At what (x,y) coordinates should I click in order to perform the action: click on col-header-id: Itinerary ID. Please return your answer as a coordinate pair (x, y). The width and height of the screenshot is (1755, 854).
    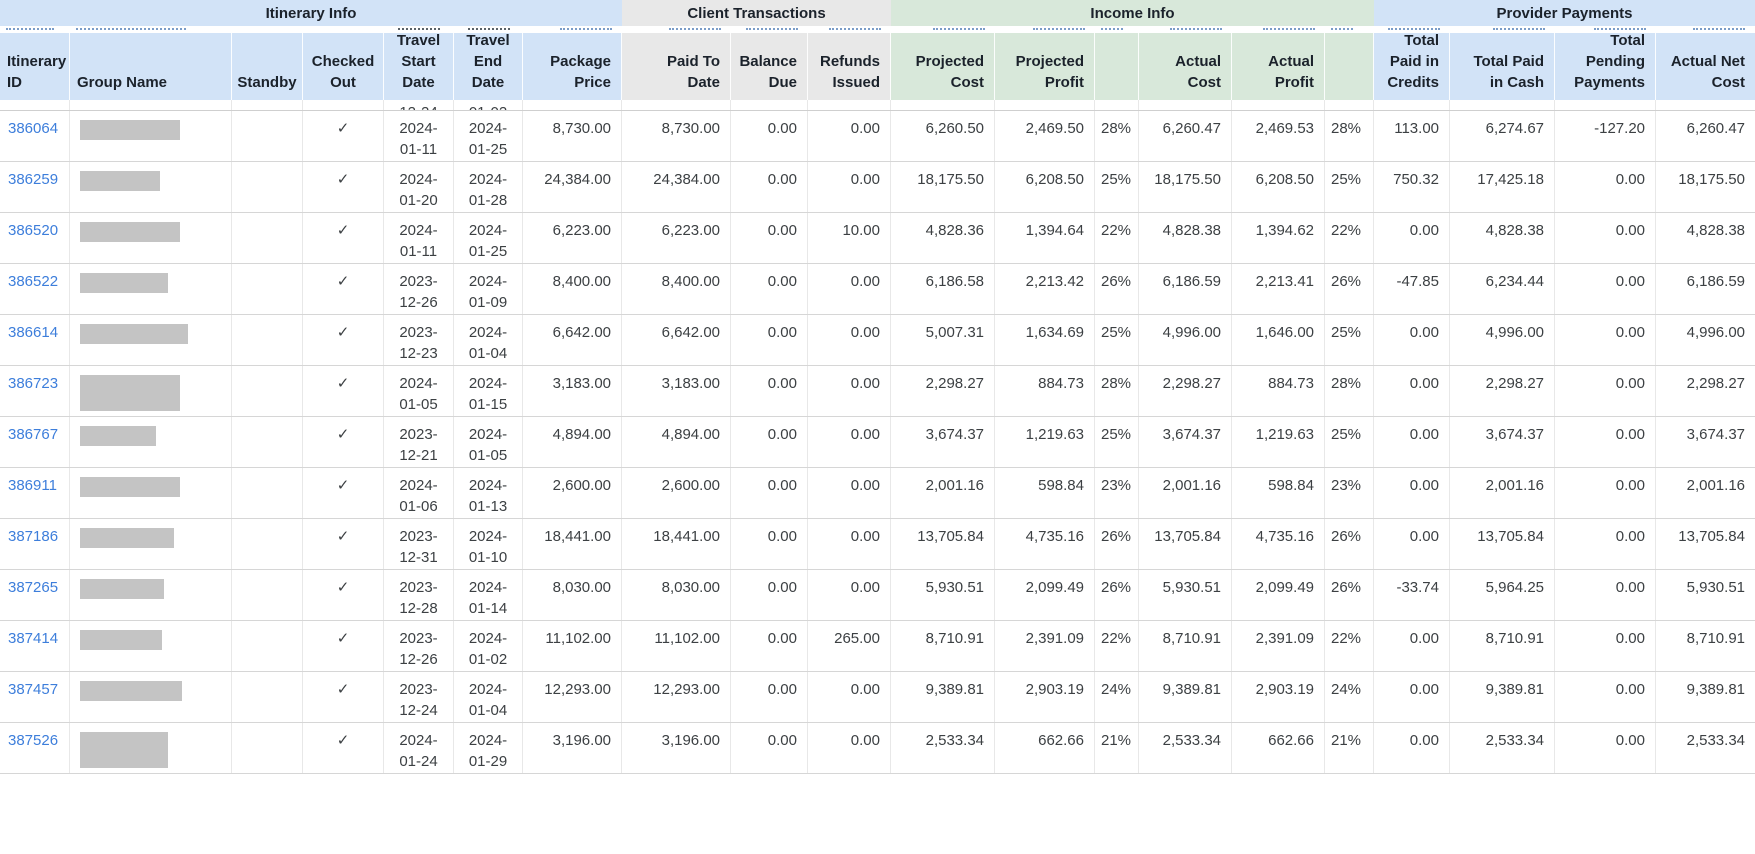
    Looking at the image, I should click on (35, 66).